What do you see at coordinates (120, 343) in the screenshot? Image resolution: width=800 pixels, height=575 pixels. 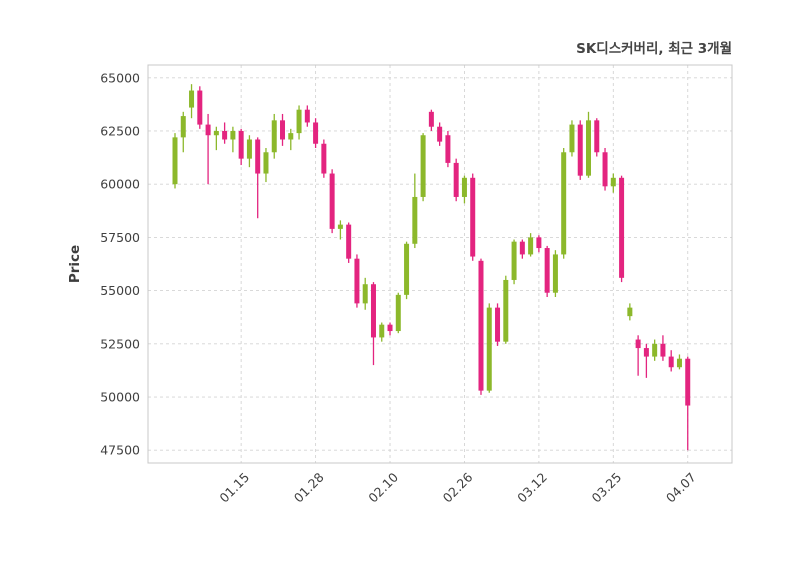 I see `y-tick-label: 52500` at bounding box center [120, 343].